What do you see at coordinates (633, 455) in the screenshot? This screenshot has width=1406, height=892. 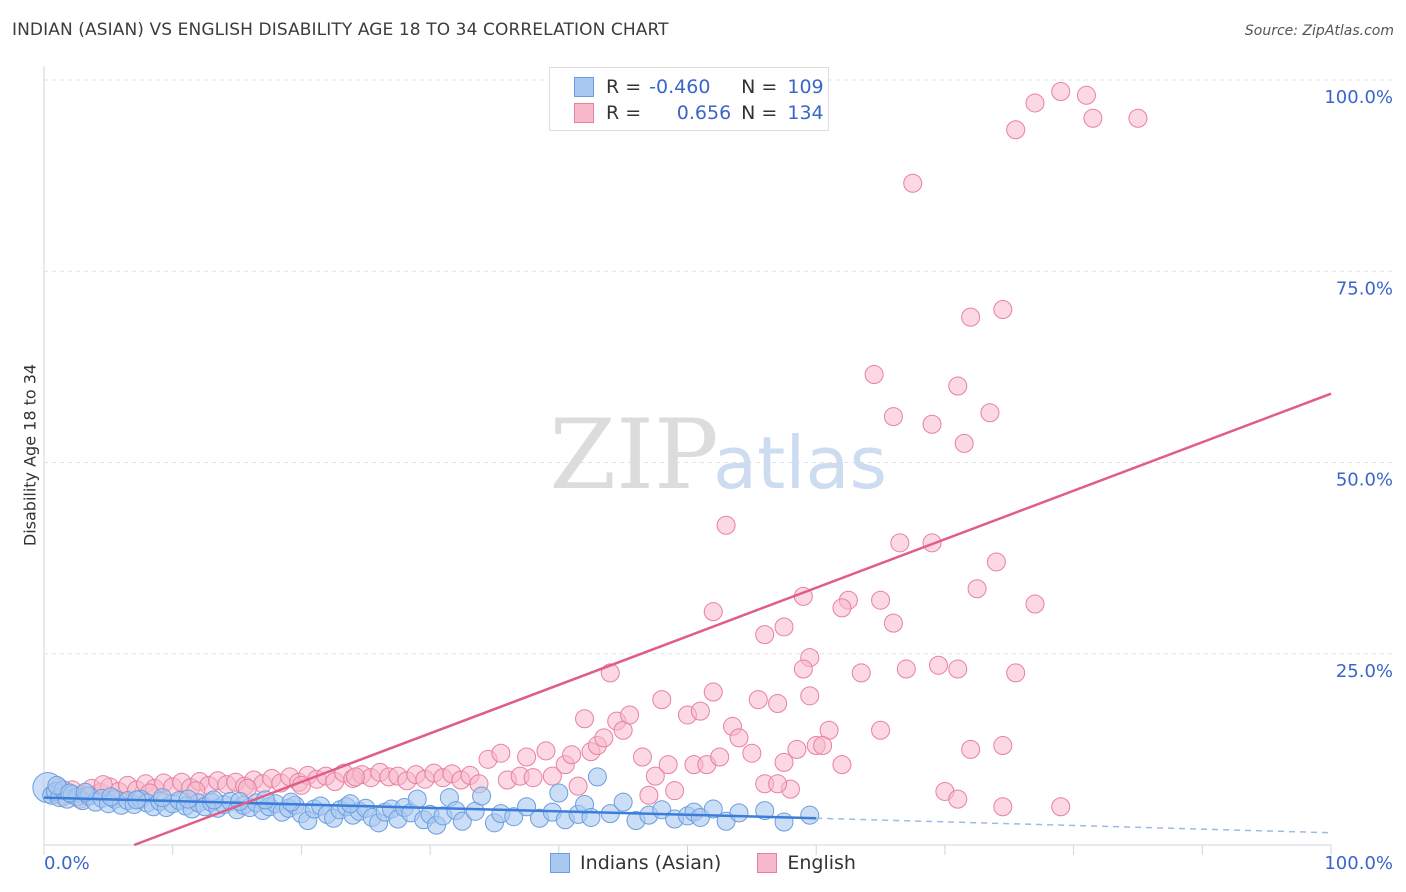 I see `watermark-zip: ZIP` at bounding box center [633, 455].